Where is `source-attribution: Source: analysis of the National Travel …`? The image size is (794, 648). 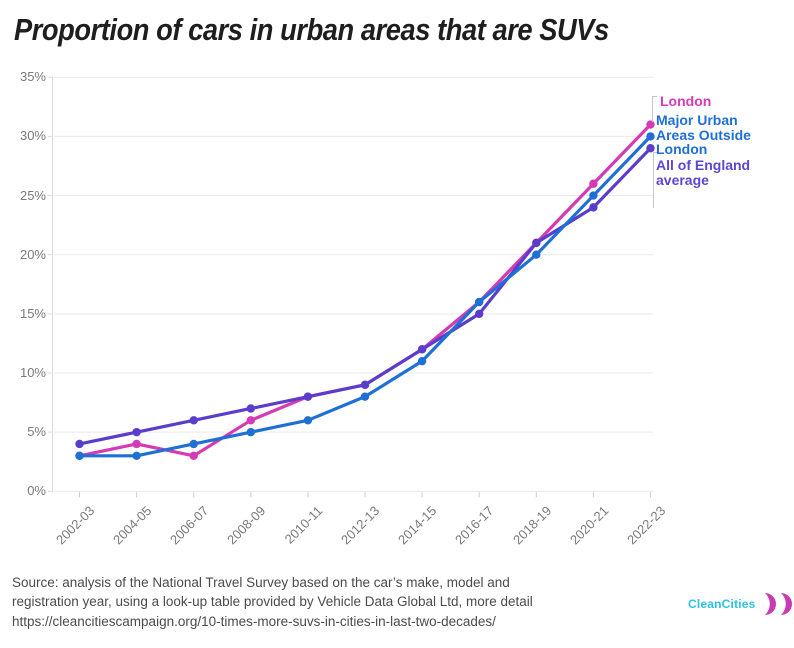
source-attribution: Source: analysis of the National Travel … is located at coordinates (272, 602).